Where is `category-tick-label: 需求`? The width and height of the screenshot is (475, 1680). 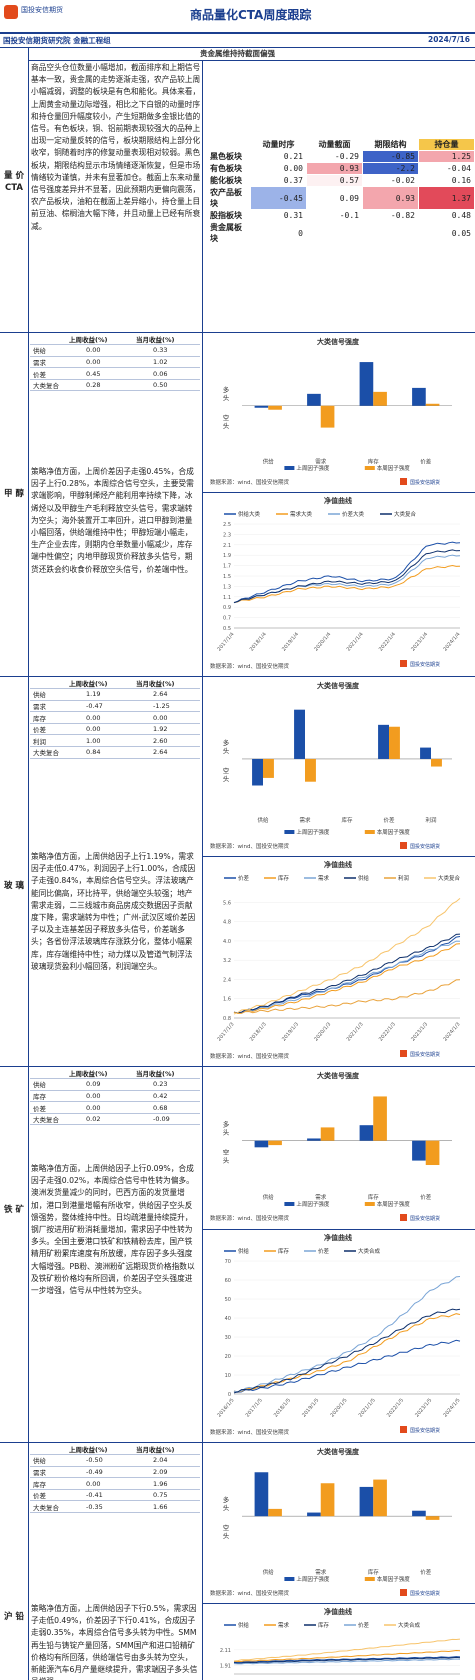
category-tick-label: 需求 is located at coordinates (321, 1197).